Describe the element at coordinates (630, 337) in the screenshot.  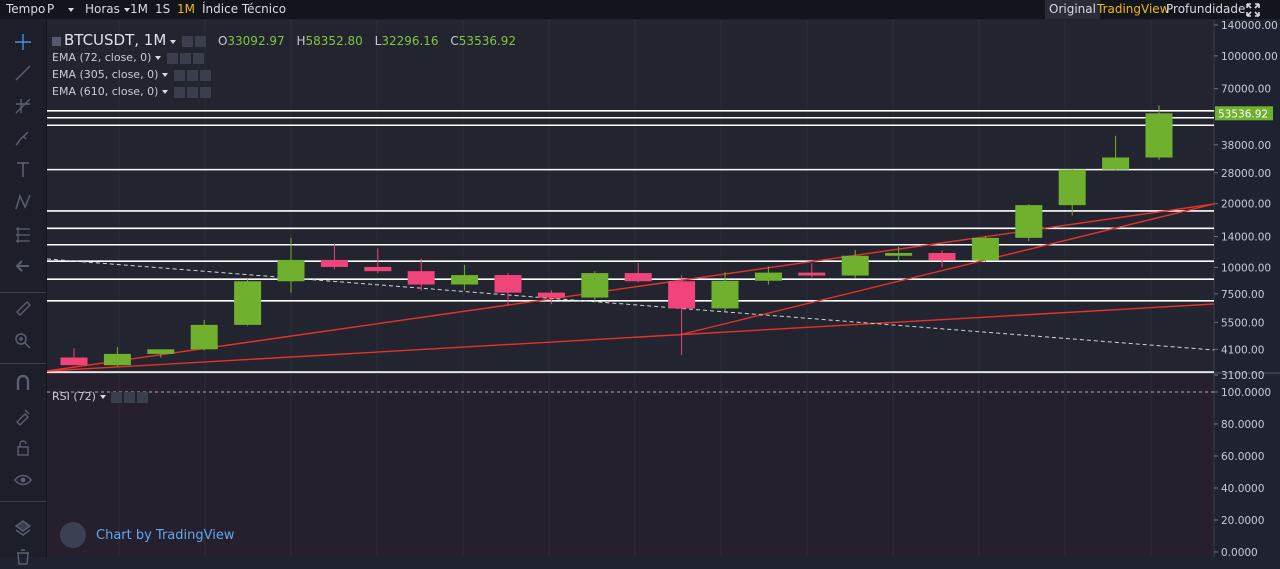
I see `trendline-lower` at that location.